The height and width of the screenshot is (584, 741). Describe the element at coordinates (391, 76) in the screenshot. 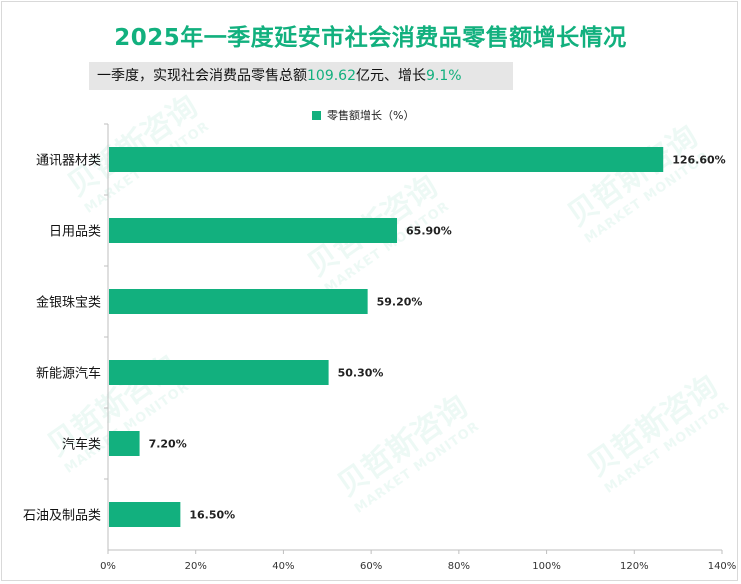

I see `subtitle-middle: 亿元、增长` at that location.